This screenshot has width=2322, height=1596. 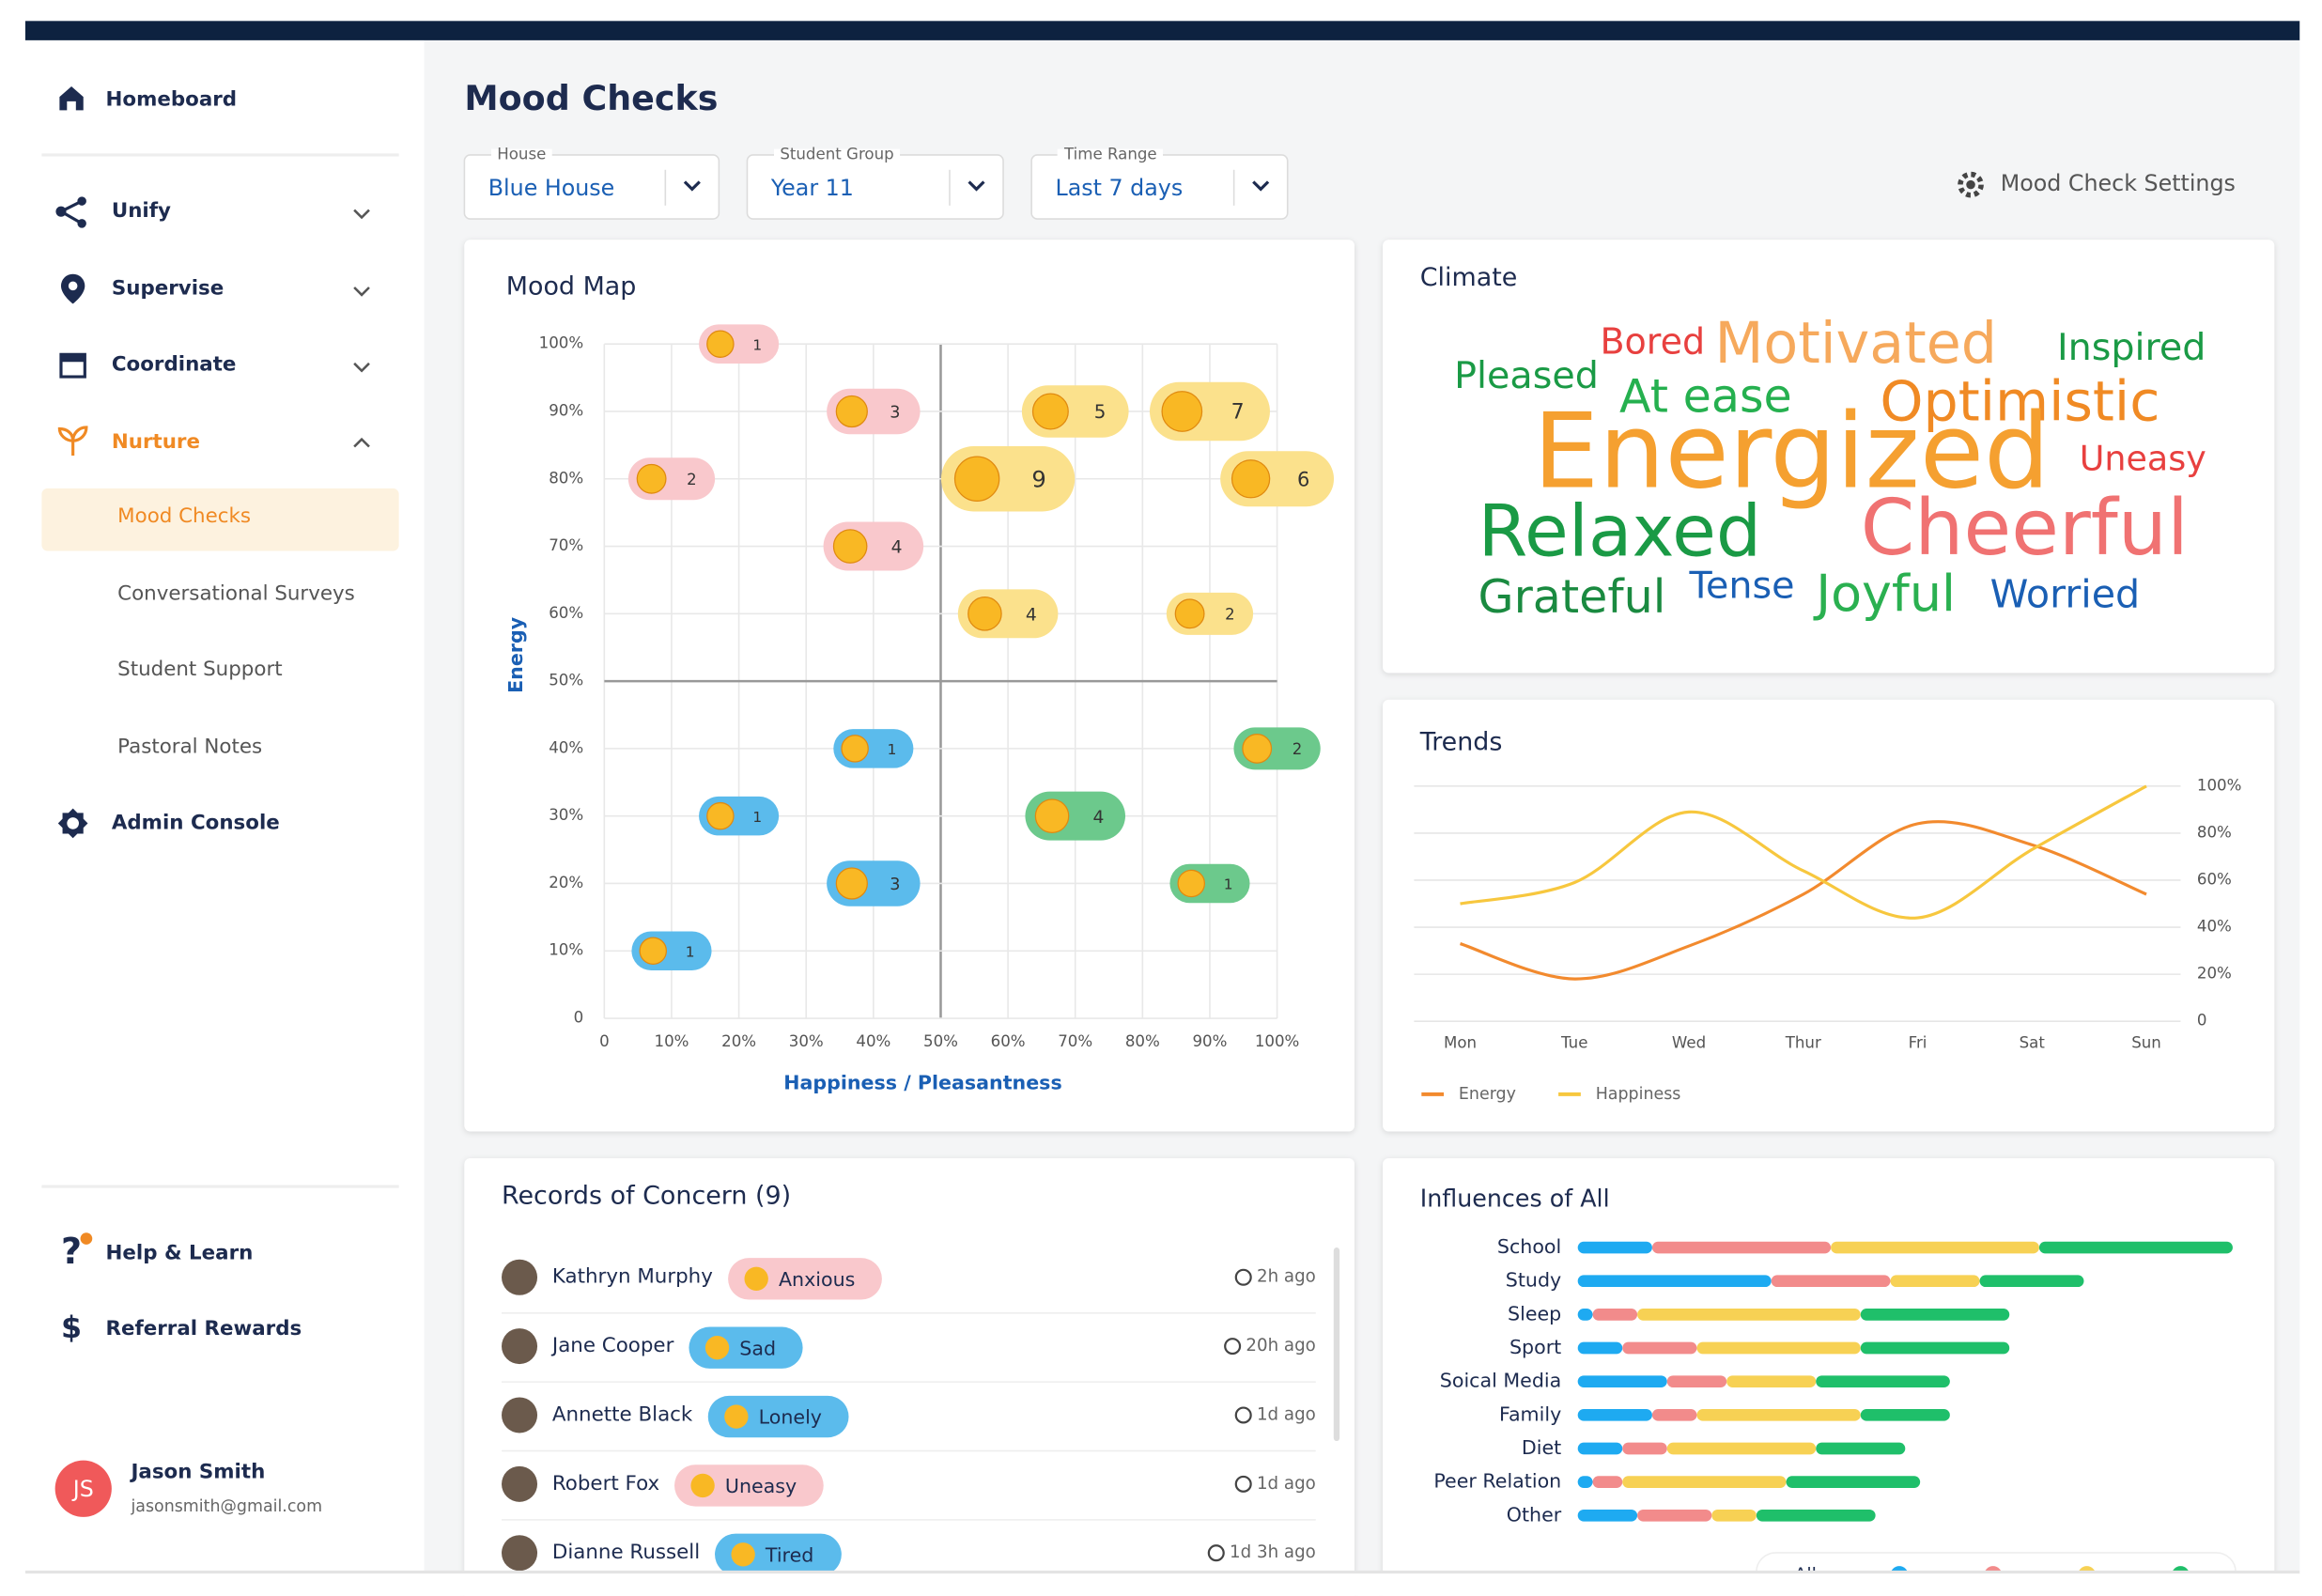 I want to click on trend-line, so click(x=1803, y=900).